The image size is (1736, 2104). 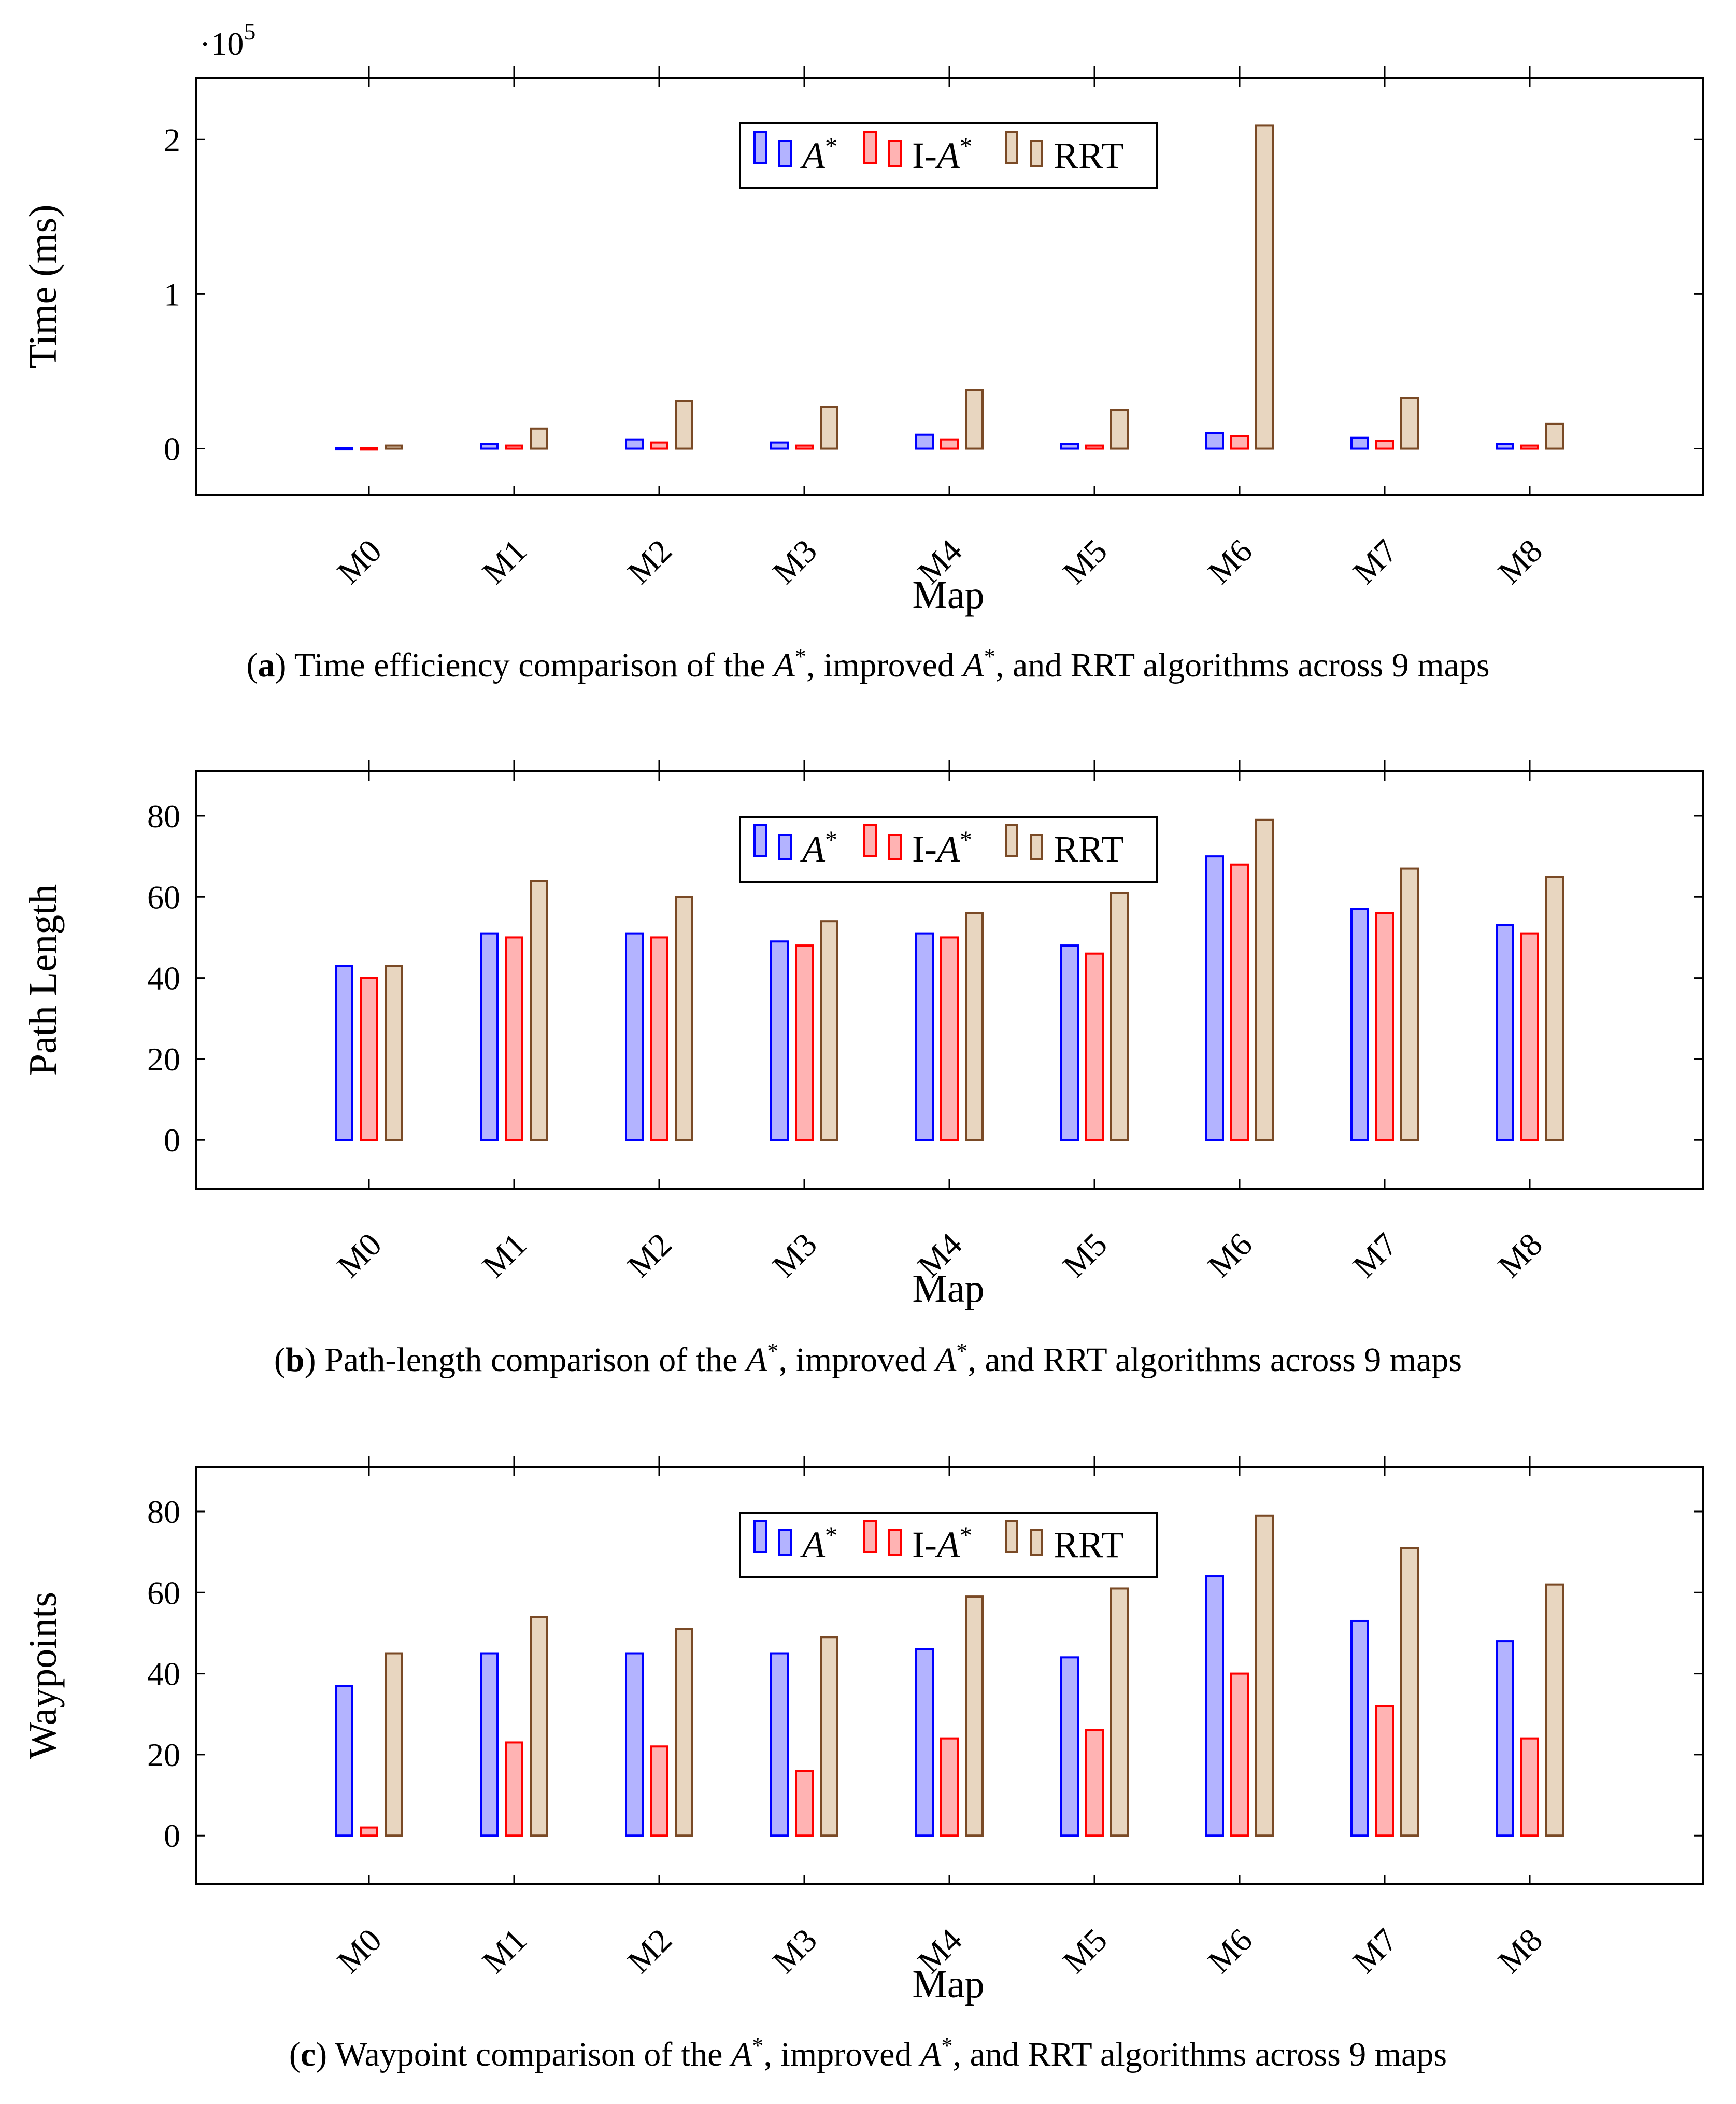 I want to click on x-tick-label: M1, so click(x=504, y=1951).